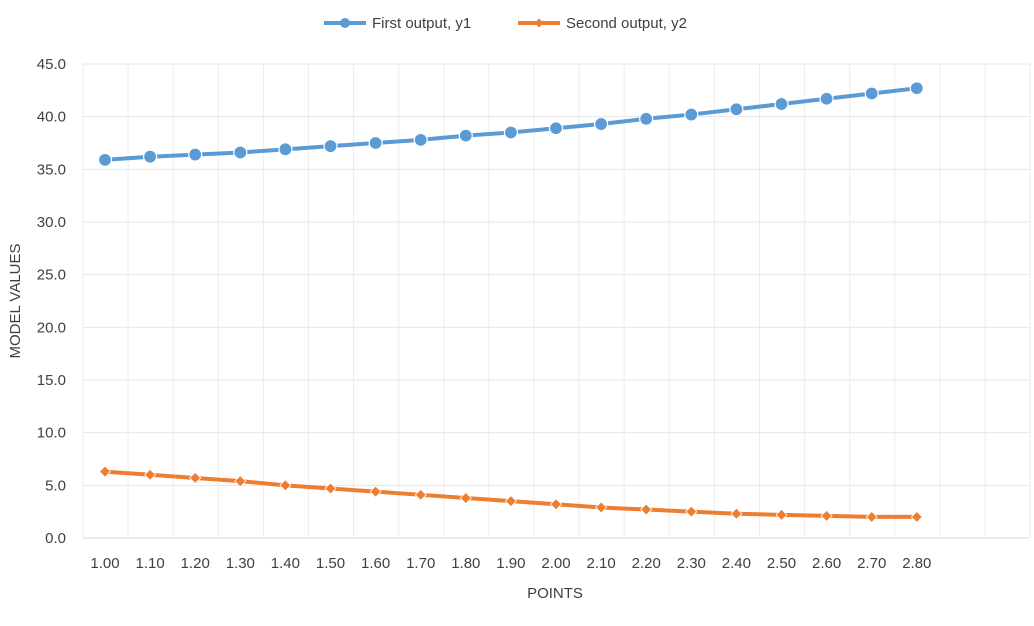  What do you see at coordinates (626, 23) in the screenshot?
I see `legend-label: Second output, y2` at bounding box center [626, 23].